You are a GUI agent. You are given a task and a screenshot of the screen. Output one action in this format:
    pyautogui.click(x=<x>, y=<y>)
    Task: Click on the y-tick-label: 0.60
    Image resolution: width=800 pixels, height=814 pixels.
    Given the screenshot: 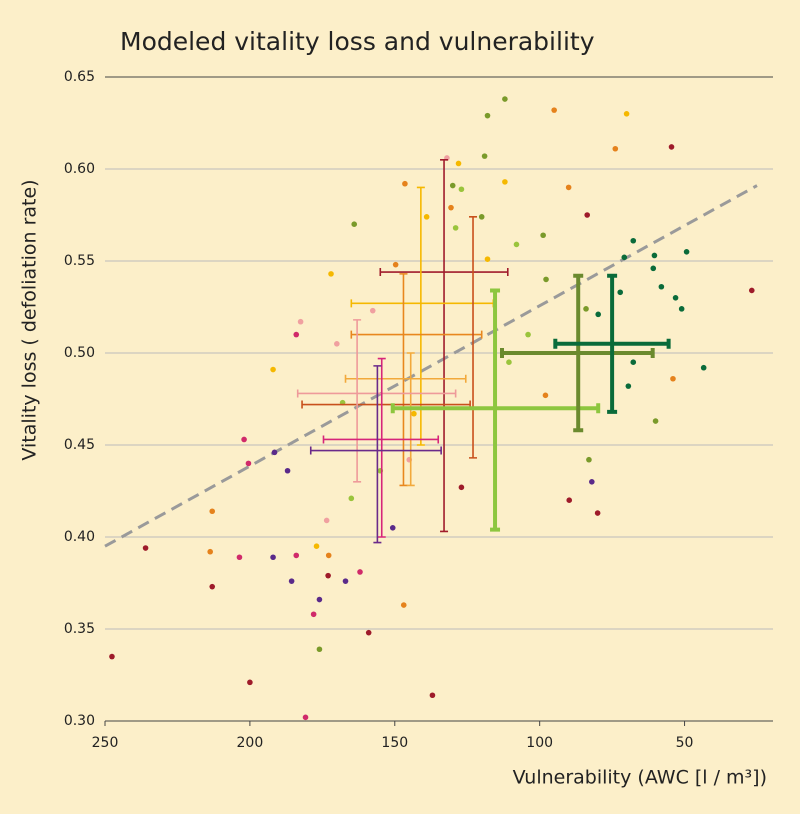 What is the action you would take?
    pyautogui.click(x=79, y=169)
    